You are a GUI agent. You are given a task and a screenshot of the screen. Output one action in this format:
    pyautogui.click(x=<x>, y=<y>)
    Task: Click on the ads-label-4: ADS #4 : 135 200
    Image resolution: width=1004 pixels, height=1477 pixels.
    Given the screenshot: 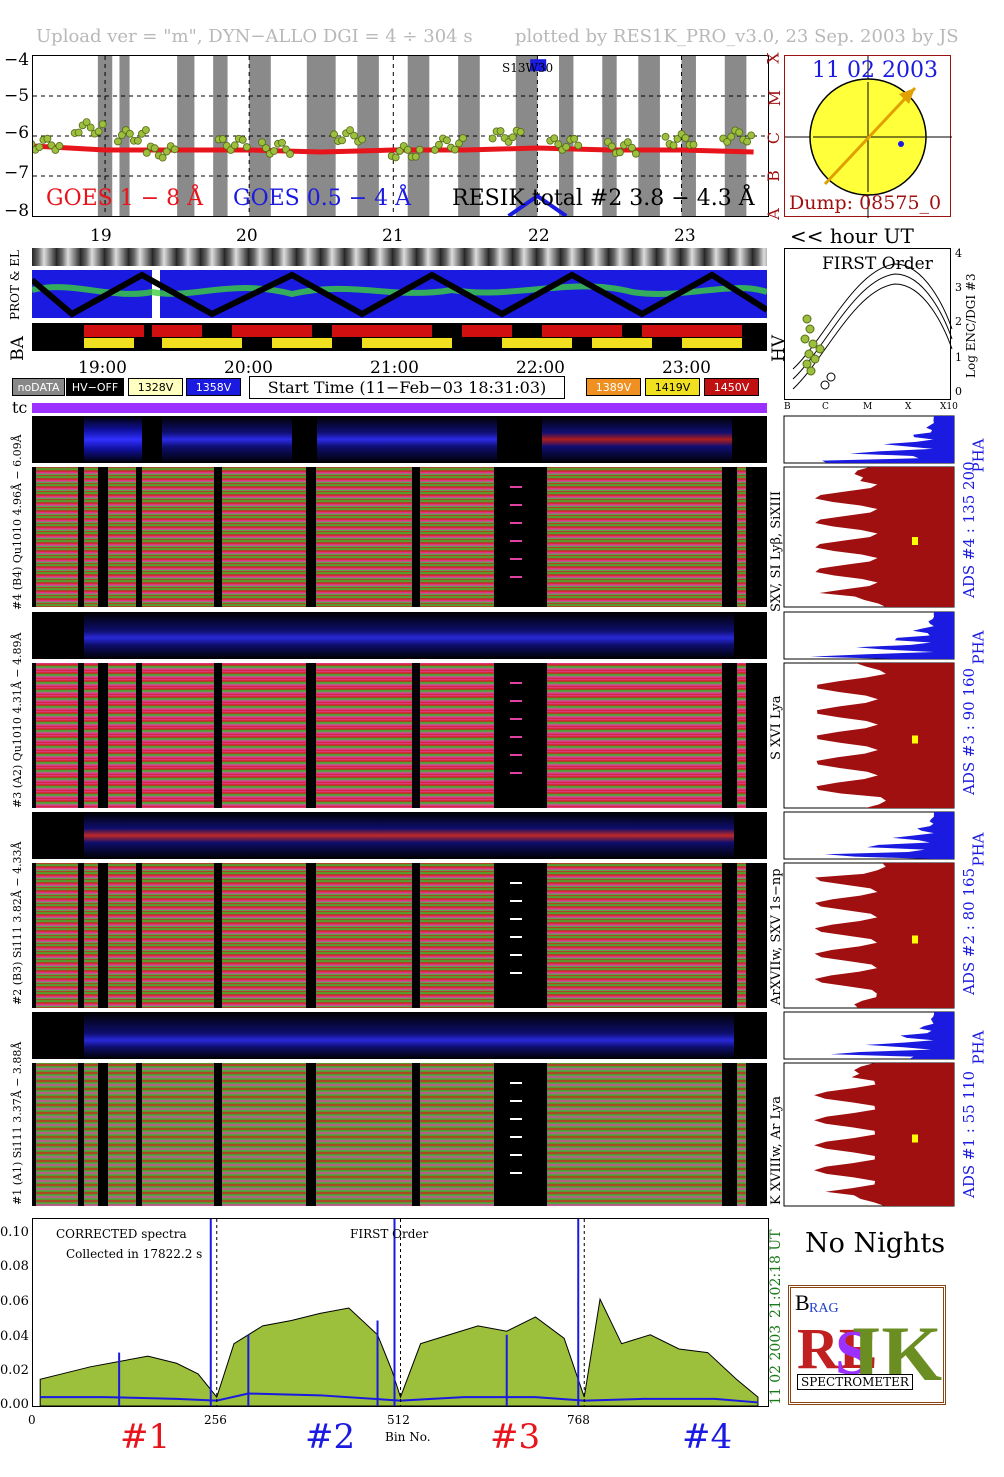 What is the action you would take?
    pyautogui.click(x=969, y=529)
    